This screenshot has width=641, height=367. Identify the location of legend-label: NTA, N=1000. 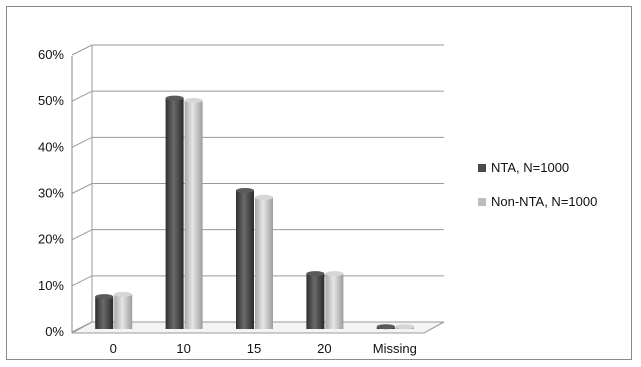
(530, 167).